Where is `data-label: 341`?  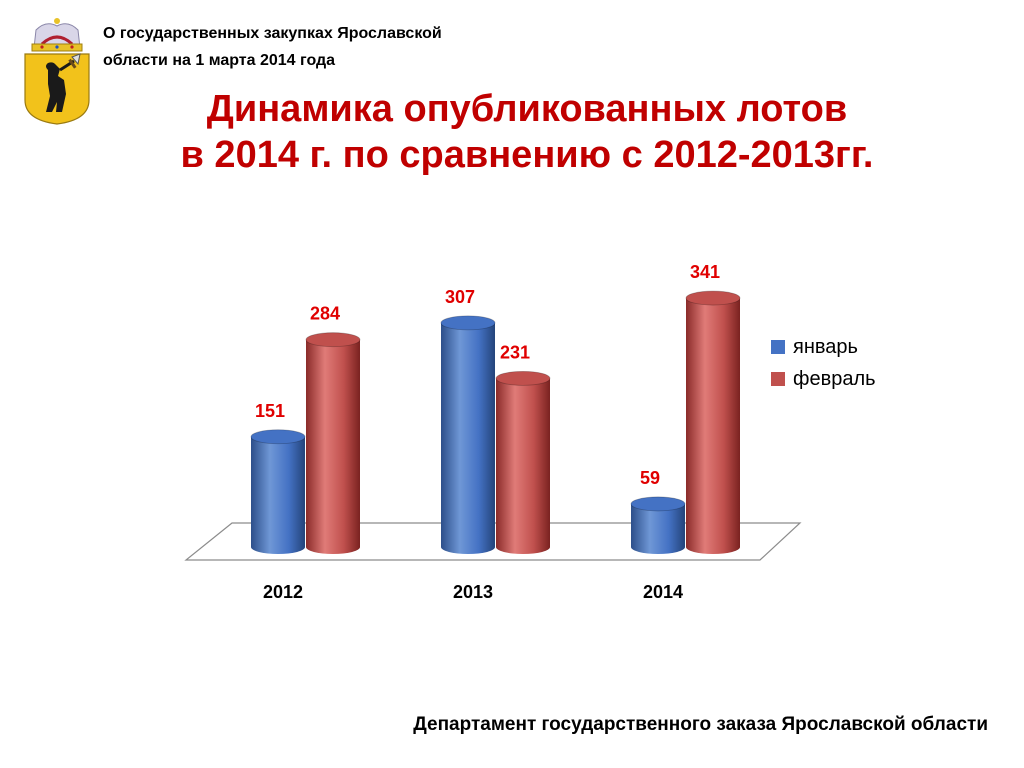 data-label: 341 is located at coordinates (705, 272).